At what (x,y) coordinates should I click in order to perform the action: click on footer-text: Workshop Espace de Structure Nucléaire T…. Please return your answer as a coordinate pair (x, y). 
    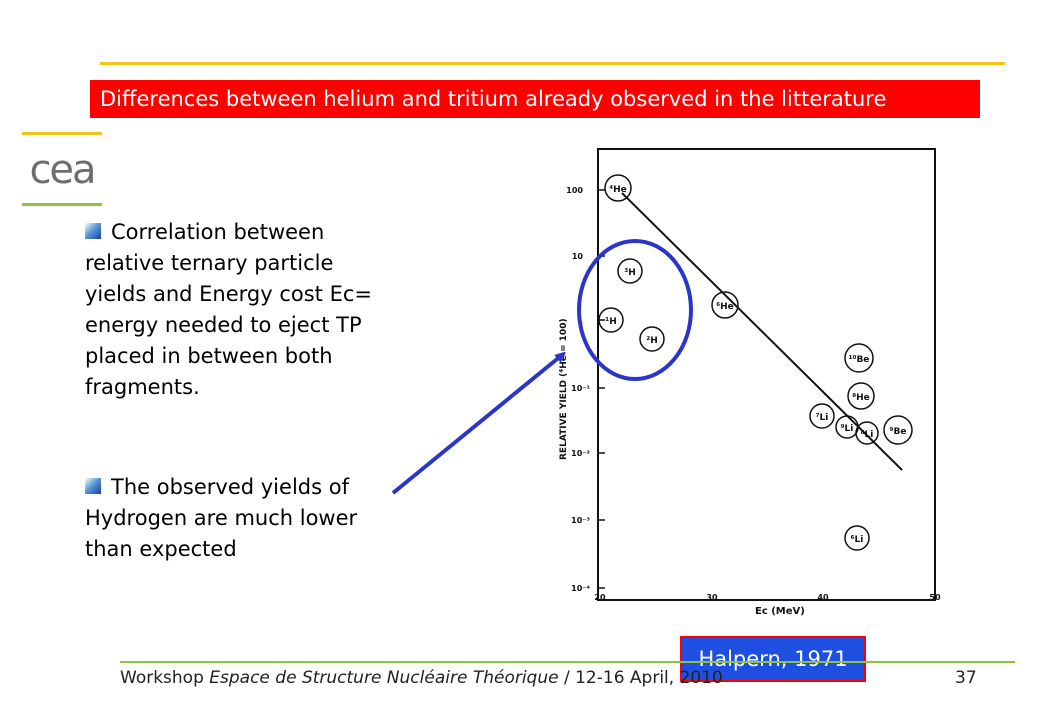
    Looking at the image, I should click on (421, 678).